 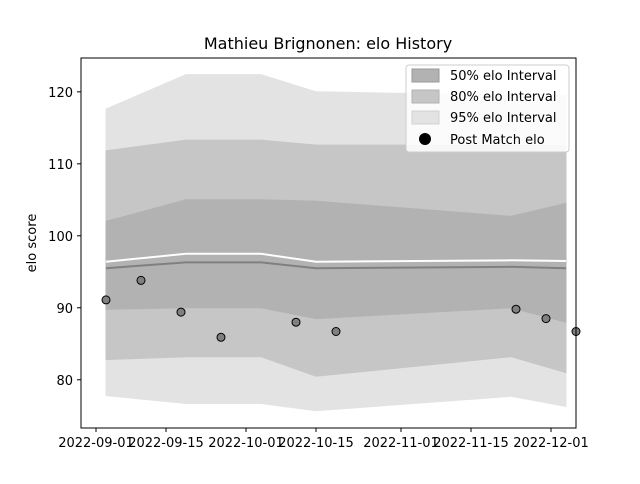 I want to click on y-tick-label: 100, so click(x=60, y=237).